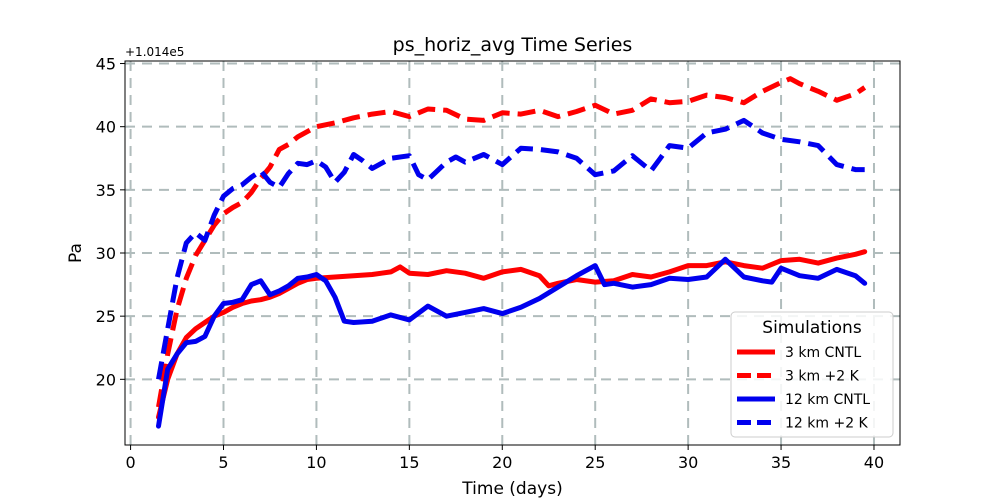 Image resolution: width=1000 pixels, height=500 pixels. Describe the element at coordinates (513, 45) in the screenshot. I see `chart-title: ps_horiz_avg Time Series` at that location.